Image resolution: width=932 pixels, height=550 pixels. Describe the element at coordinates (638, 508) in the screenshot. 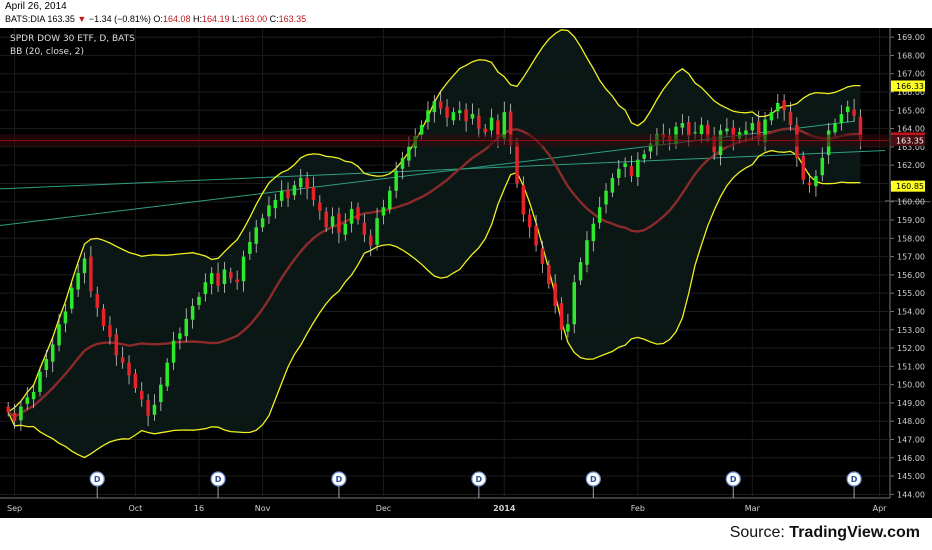

I see `x-tick-label: Feb` at that location.